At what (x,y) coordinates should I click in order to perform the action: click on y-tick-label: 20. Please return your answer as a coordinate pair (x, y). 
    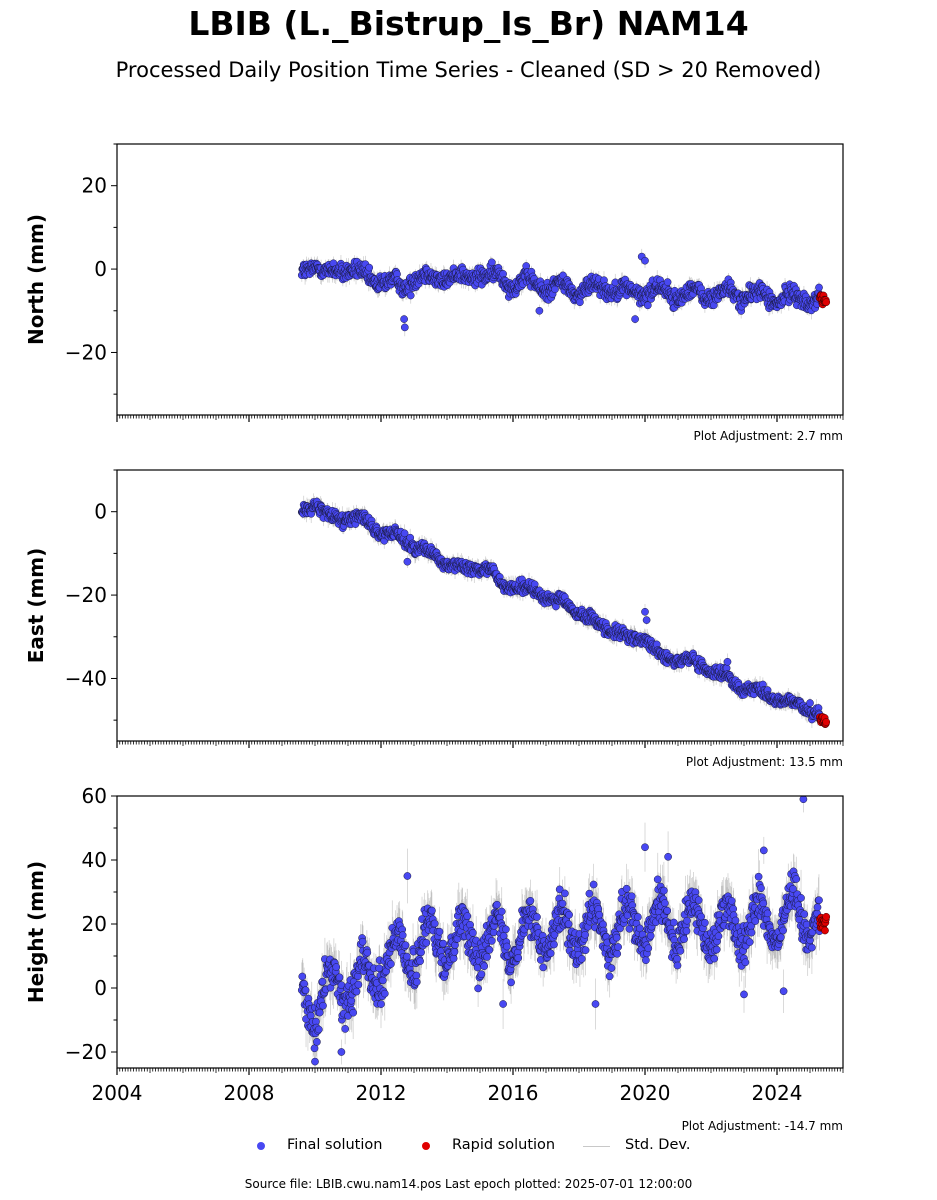
    Looking at the image, I should click on (94, 186).